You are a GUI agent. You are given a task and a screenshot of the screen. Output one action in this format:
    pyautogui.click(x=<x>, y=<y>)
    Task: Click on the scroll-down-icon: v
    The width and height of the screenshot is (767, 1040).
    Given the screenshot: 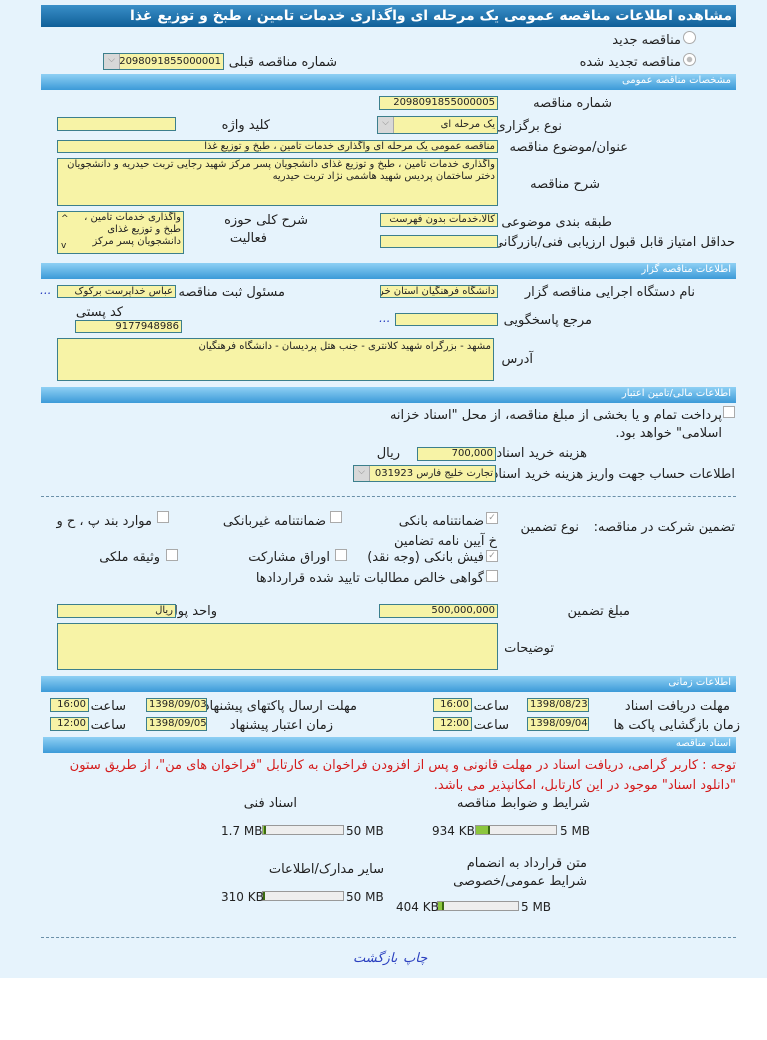 What is the action you would take?
    pyautogui.click(x=64, y=246)
    